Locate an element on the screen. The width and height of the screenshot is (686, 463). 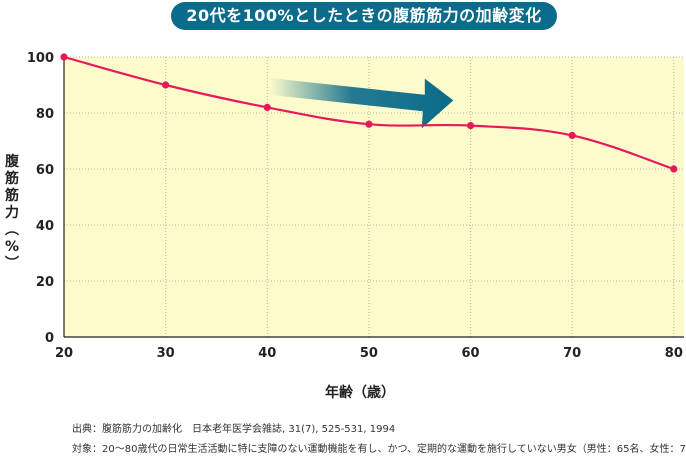
y-tick-label: 80 is located at coordinates (45, 114).